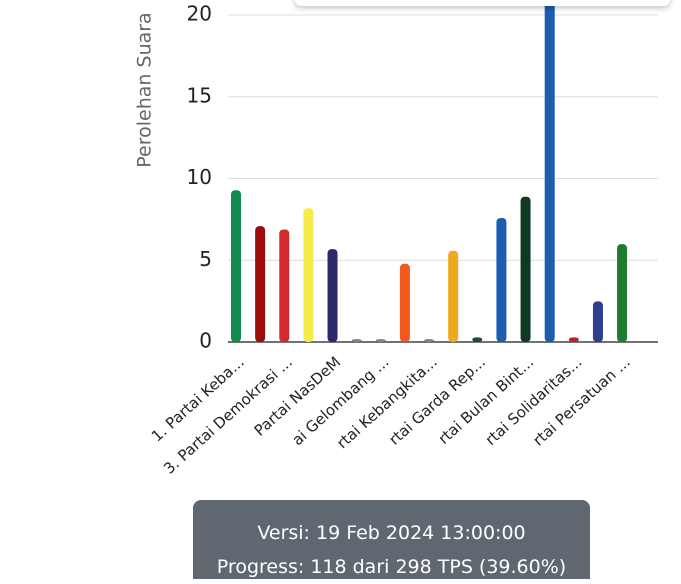 Image resolution: width=681 pixels, height=584 pixels. Describe the element at coordinates (205, 341) in the screenshot. I see `y-tick-label: 0` at that location.